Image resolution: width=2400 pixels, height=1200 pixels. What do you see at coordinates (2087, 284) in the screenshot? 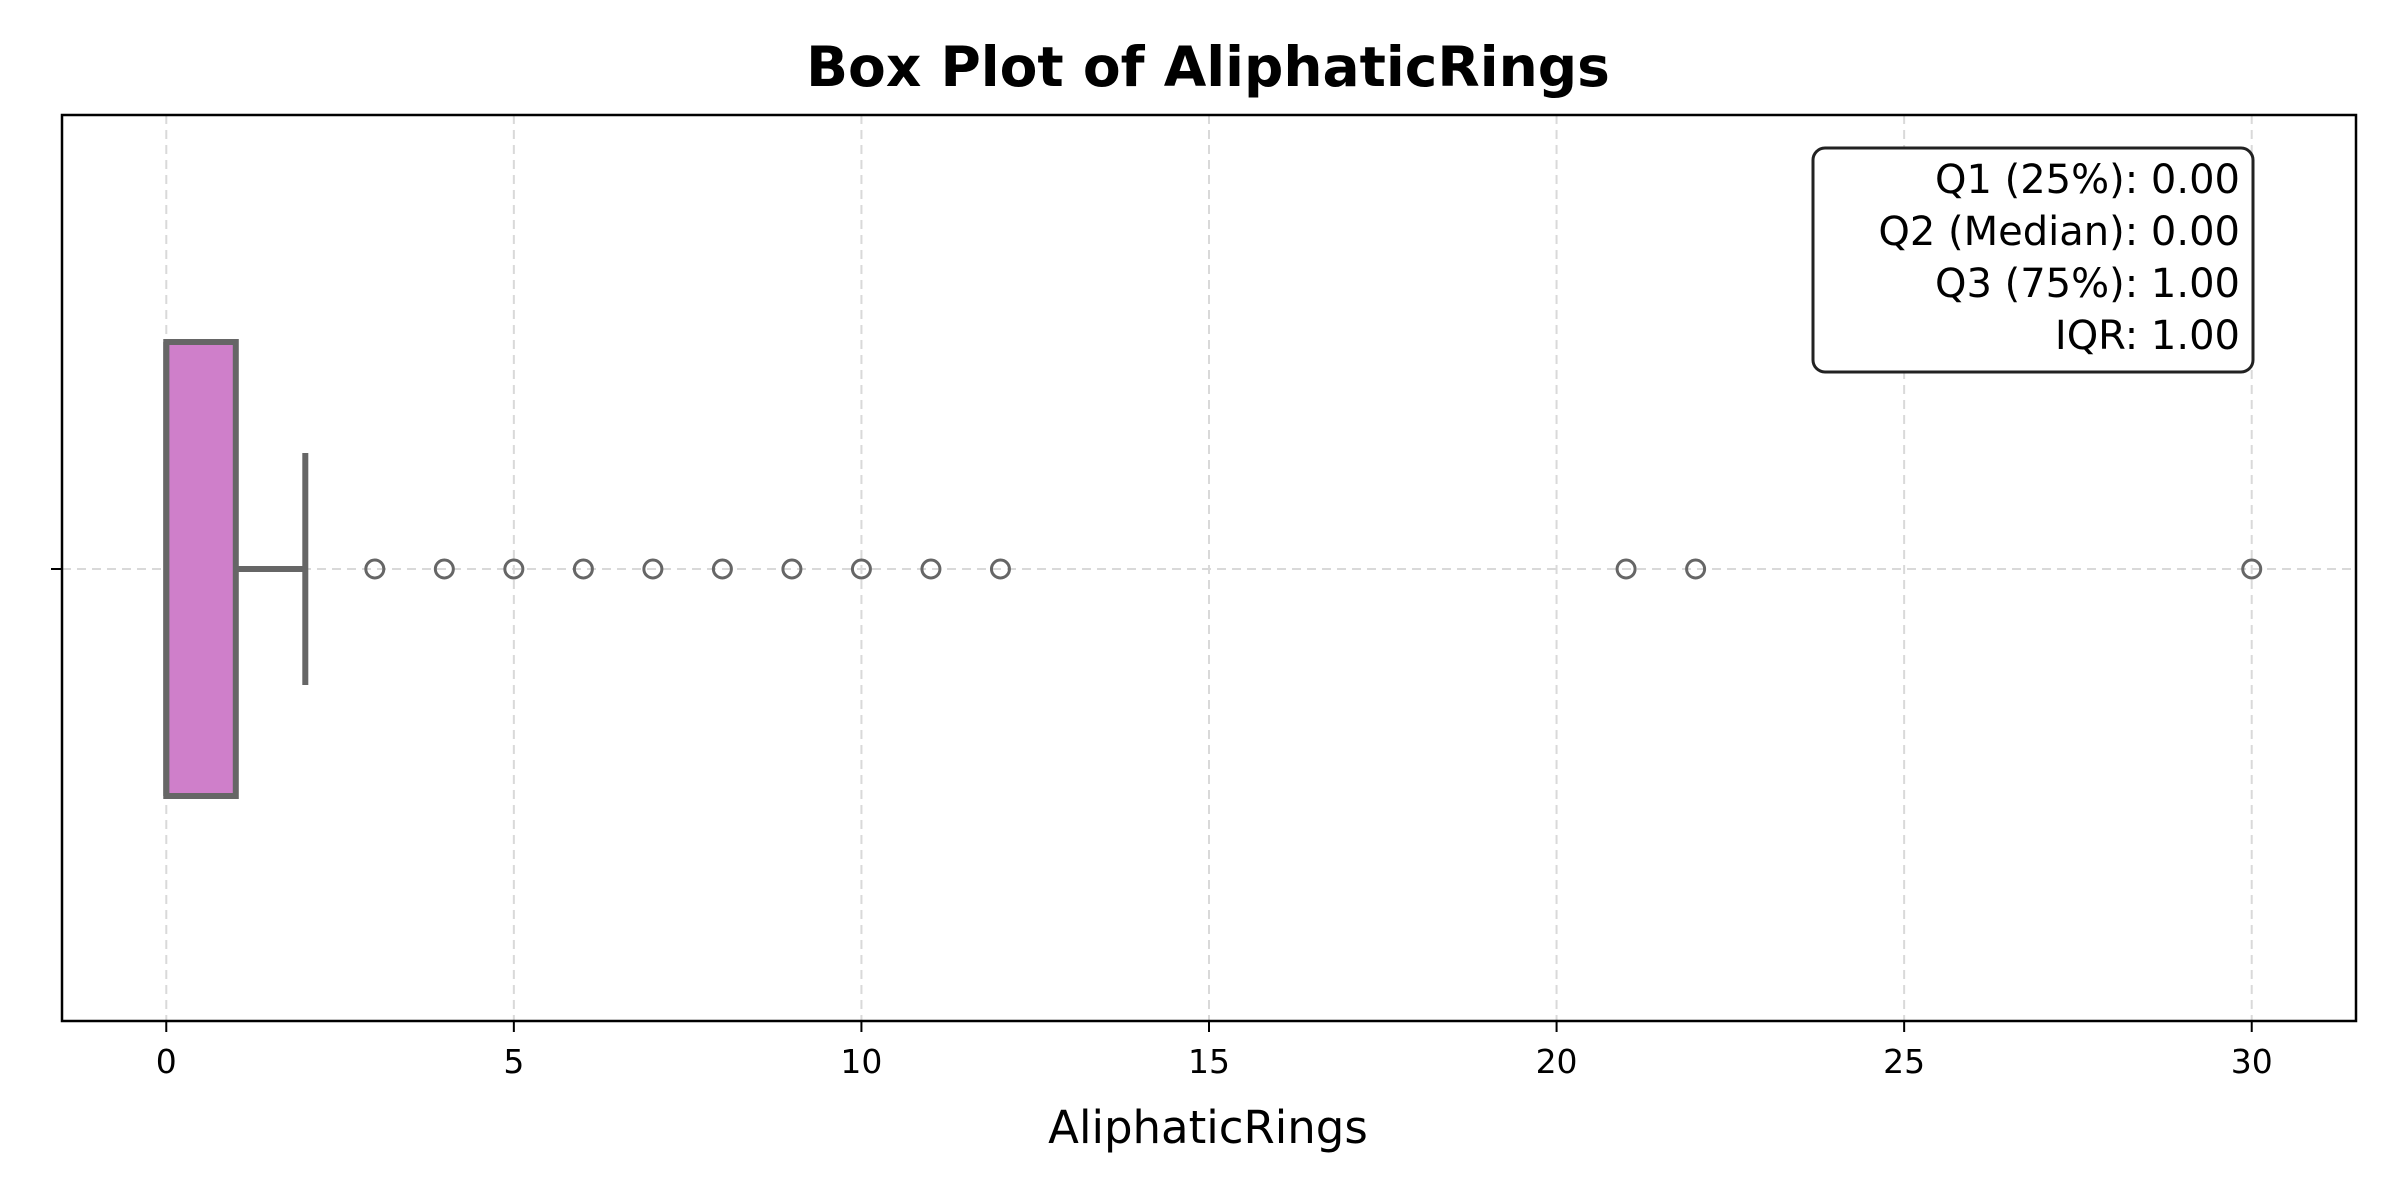
I see `stats-q3-label: Q3 (75%): 1.00` at bounding box center [2087, 284].